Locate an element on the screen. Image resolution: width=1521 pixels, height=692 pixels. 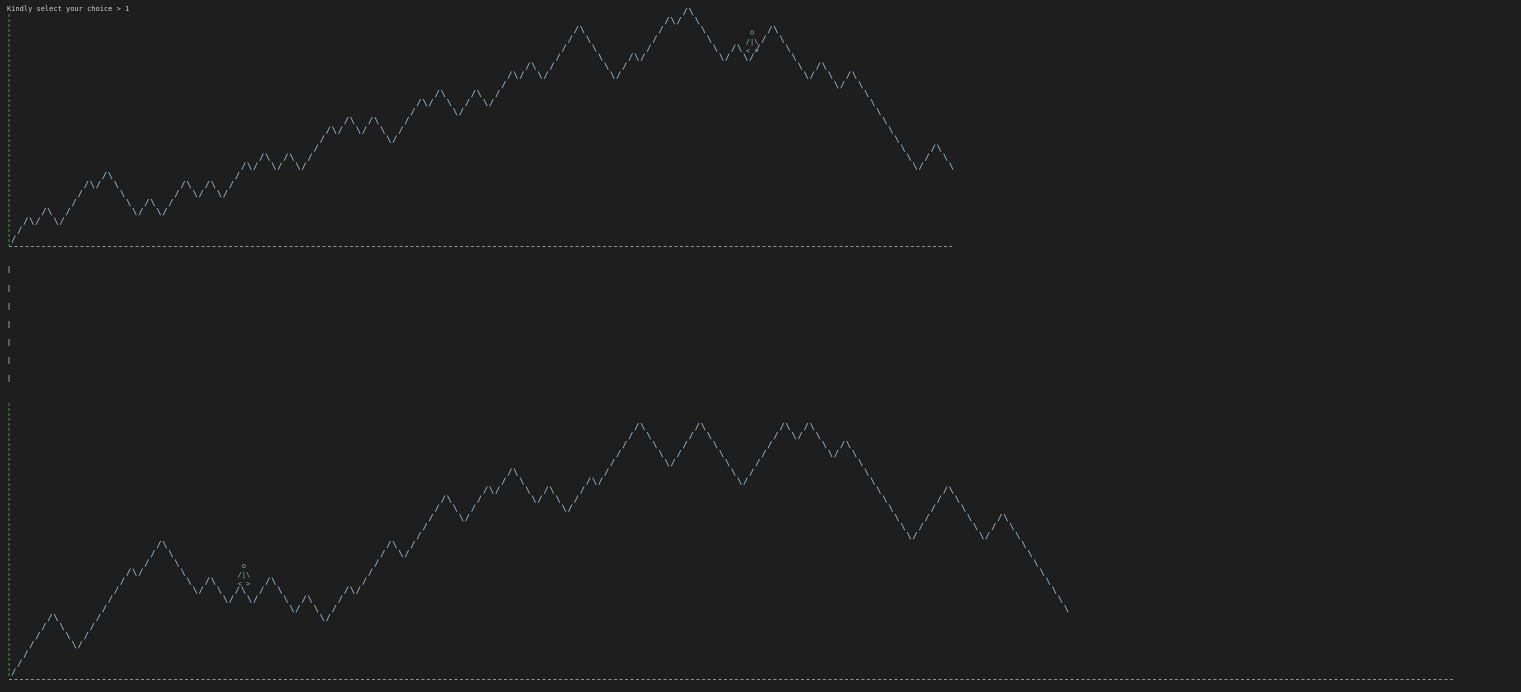
walker-head: o is located at coordinates (244, 566).